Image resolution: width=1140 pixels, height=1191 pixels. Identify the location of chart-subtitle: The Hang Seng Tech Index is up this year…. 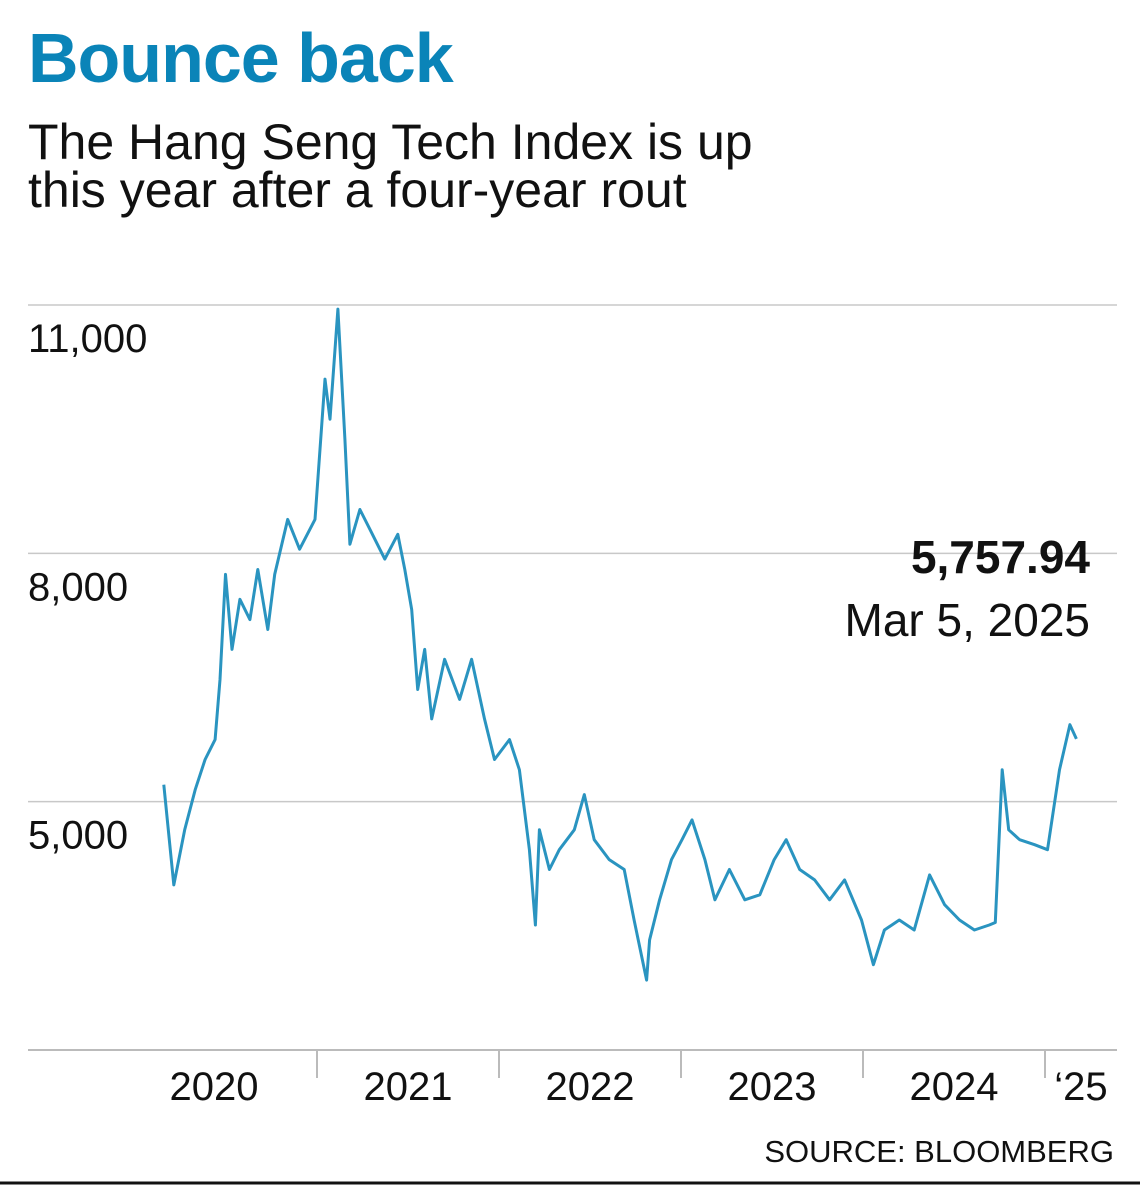
(478, 166).